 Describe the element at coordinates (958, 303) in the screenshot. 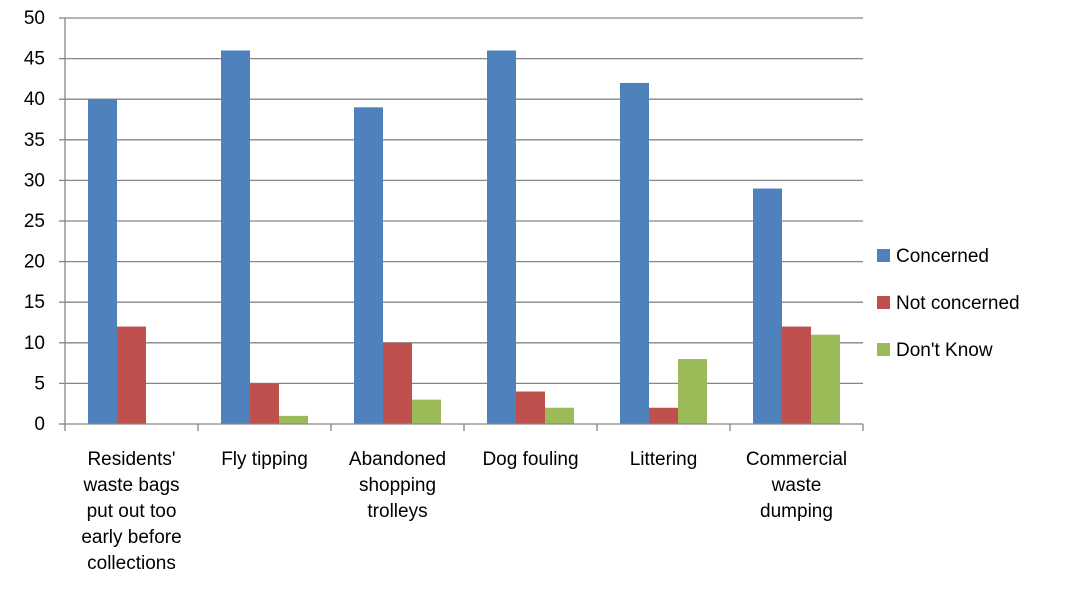

I see `legend-label: Not concerned` at that location.